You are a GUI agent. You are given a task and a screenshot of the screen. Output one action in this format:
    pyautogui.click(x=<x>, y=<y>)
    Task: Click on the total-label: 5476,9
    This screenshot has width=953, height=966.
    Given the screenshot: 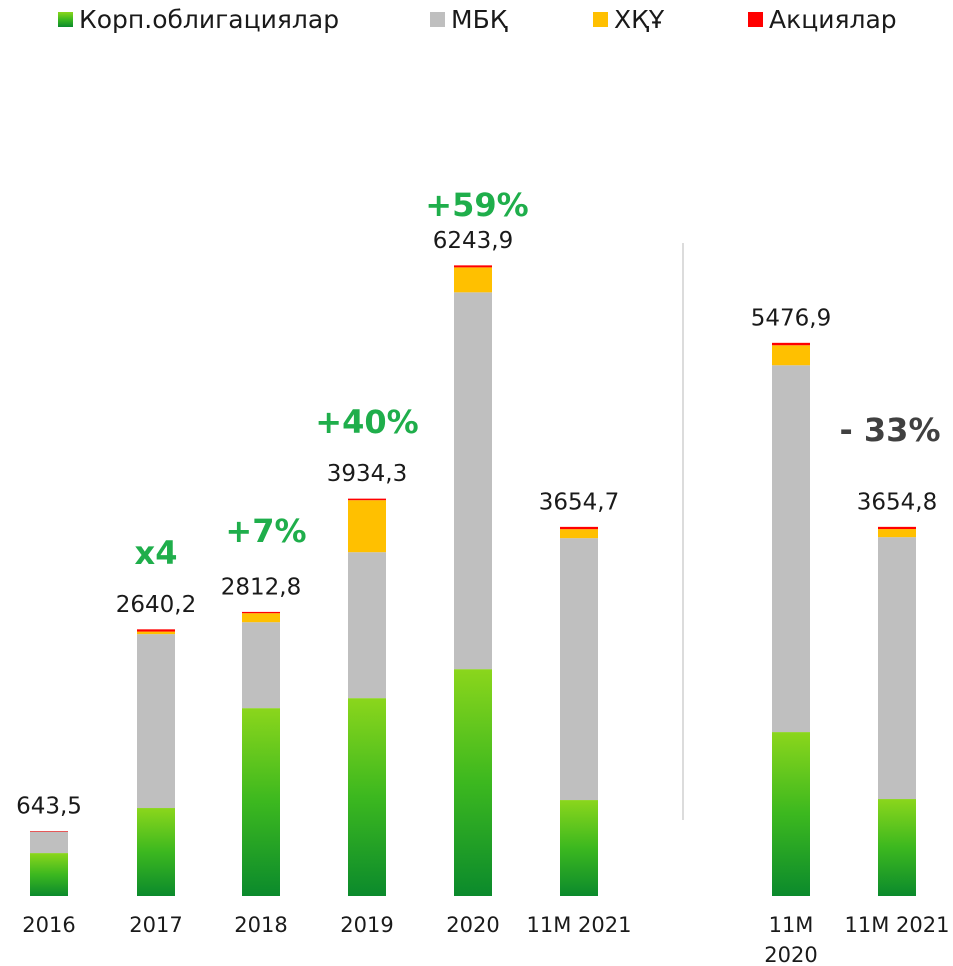 What is the action you would take?
    pyautogui.click(x=791, y=318)
    